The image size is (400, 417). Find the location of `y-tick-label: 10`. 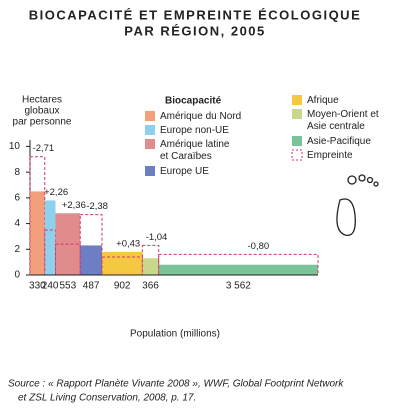

y-tick-label: 10 is located at coordinates (15, 146).